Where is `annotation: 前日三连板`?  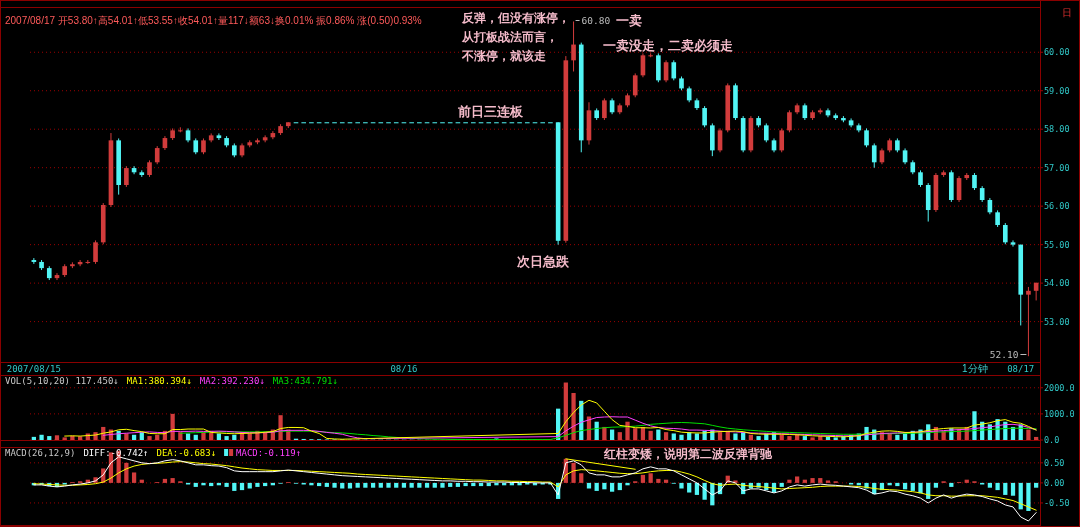 annotation: 前日三连板 is located at coordinates (490, 111).